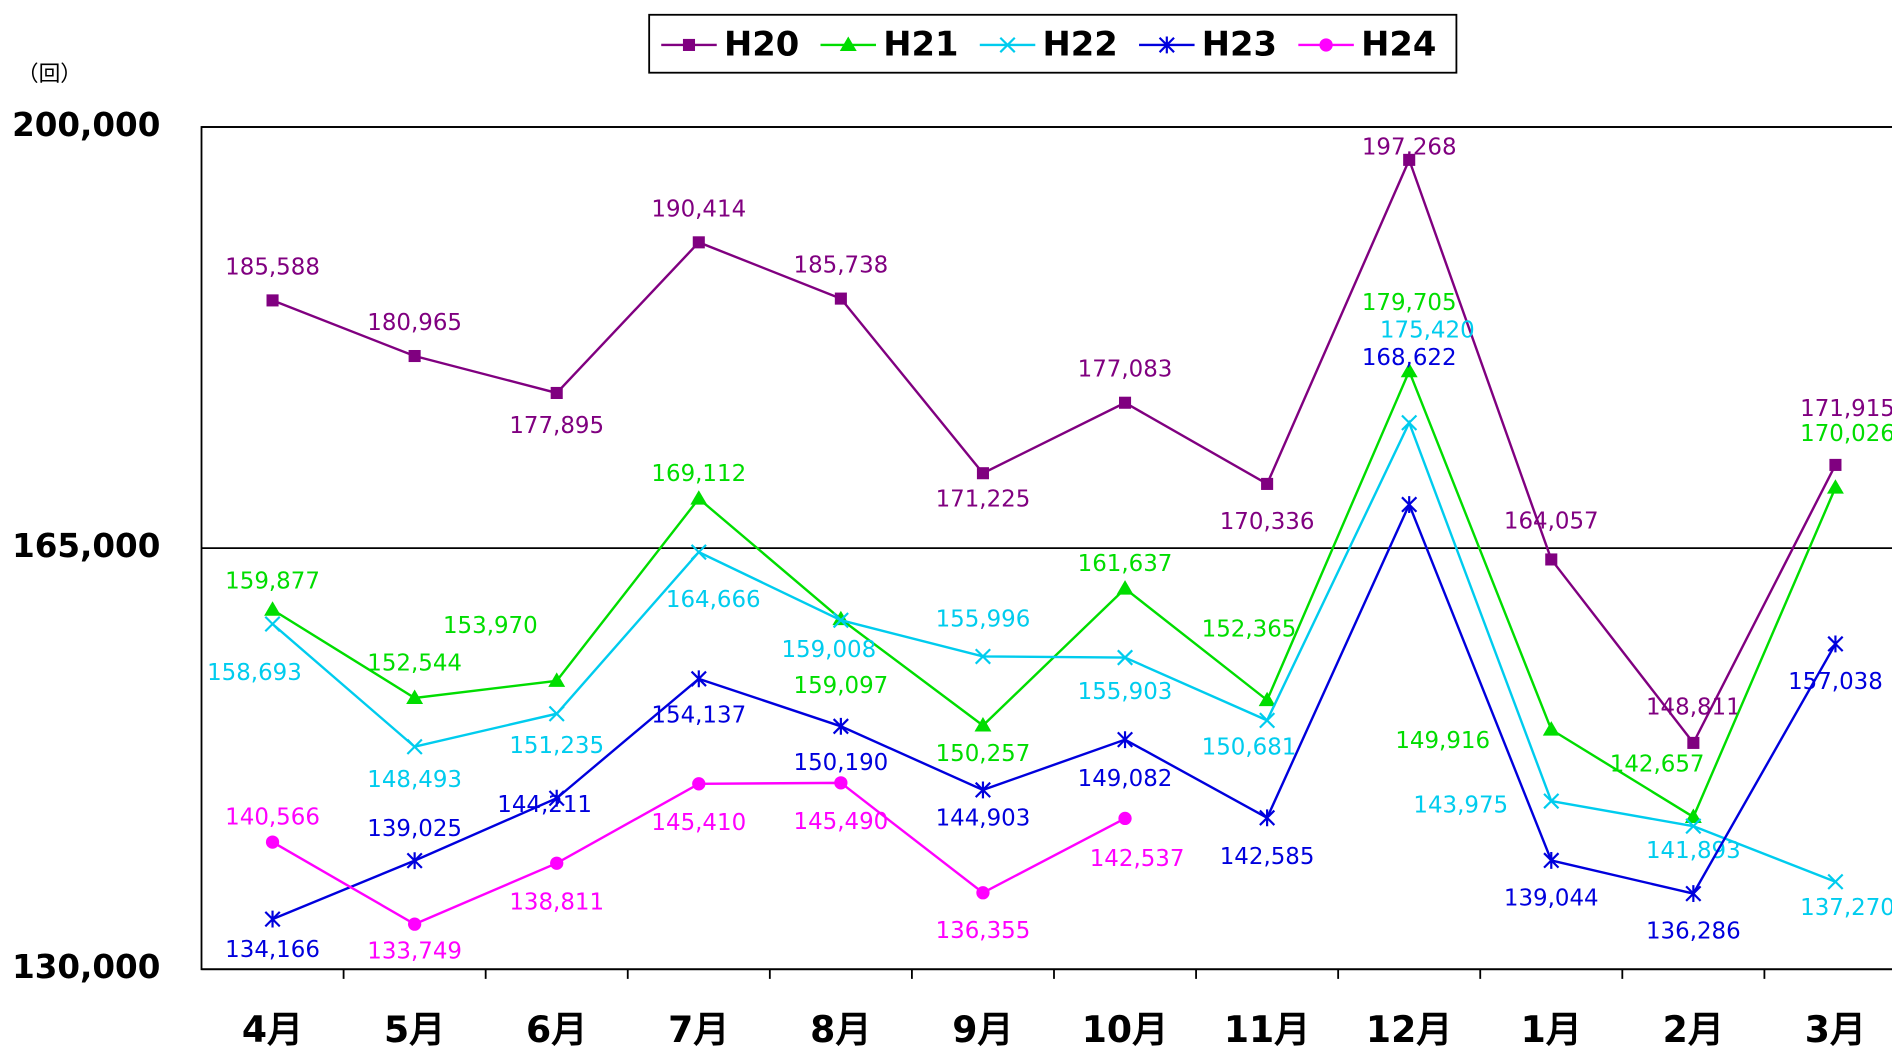  What do you see at coordinates (1835, 682) in the screenshot?
I see `data-label: 157,038` at bounding box center [1835, 682].